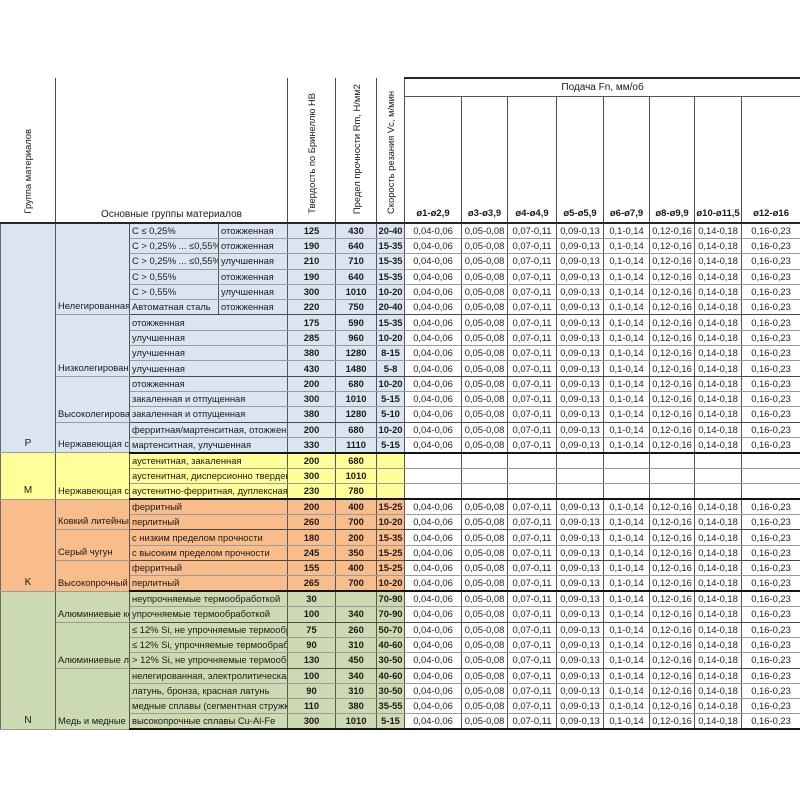  What do you see at coordinates (28, 171) in the screenshot?
I see `col-header-material-group: Группа материалов` at bounding box center [28, 171].